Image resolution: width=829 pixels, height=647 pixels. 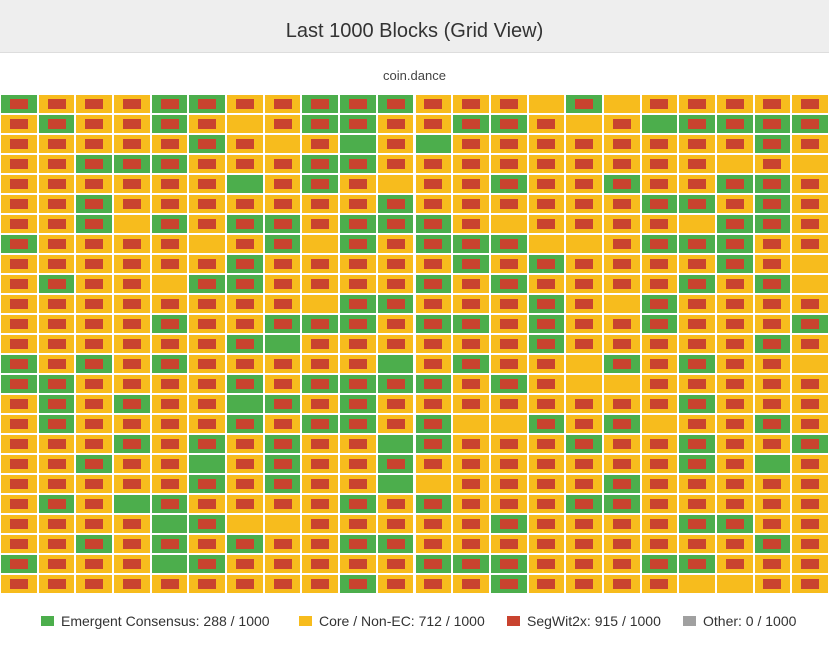 What do you see at coordinates (414, 31) in the screenshot?
I see `chart-title: Last 1000 Blocks (Grid View)` at bounding box center [414, 31].